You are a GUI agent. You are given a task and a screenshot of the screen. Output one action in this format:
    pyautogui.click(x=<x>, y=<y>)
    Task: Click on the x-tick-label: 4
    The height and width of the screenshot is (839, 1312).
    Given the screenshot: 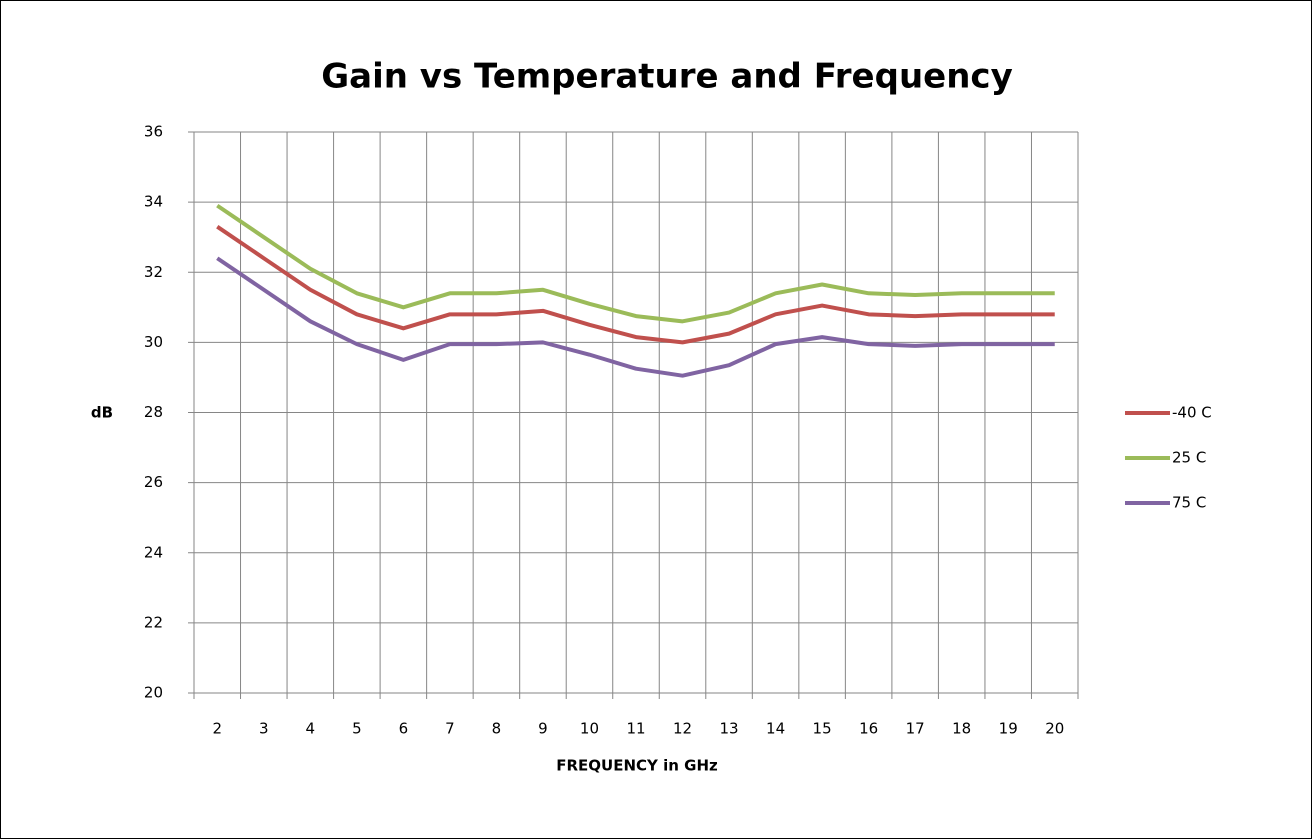 What is the action you would take?
    pyautogui.click(x=311, y=729)
    